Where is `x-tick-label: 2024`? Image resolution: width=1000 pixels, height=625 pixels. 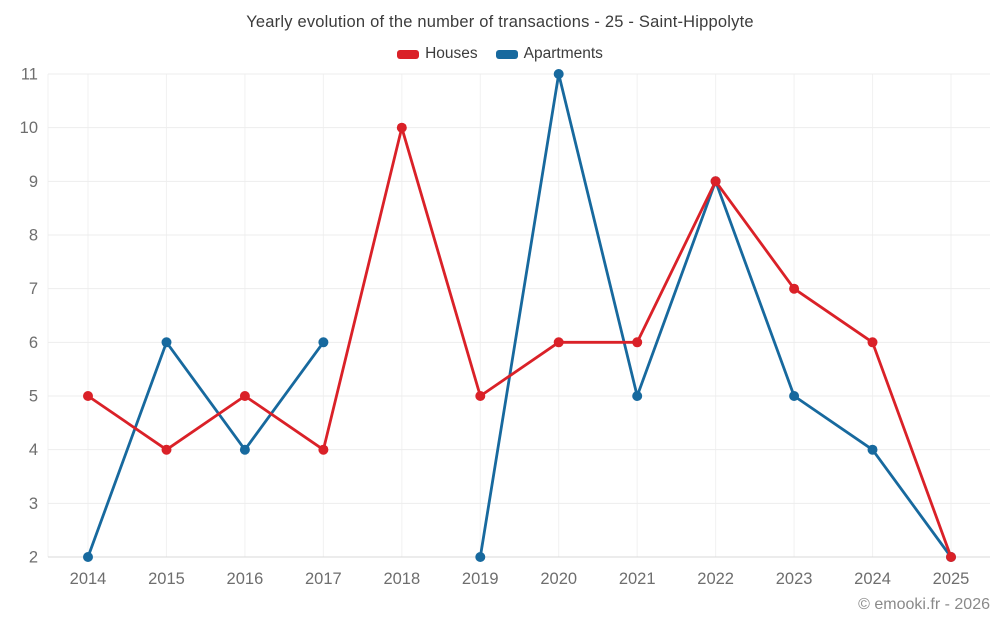
x-tick-label: 2024 is located at coordinates (872, 579).